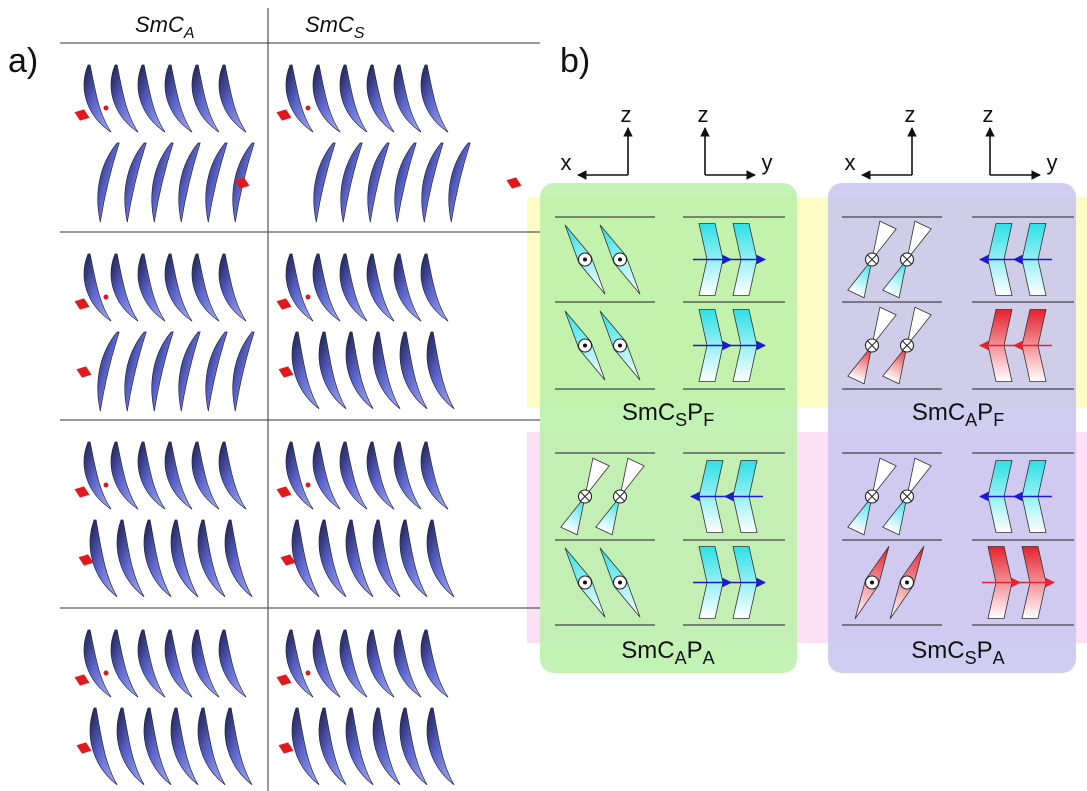 This screenshot has height=791, width=1087. I want to click on header-sub: A, so click(189, 33).